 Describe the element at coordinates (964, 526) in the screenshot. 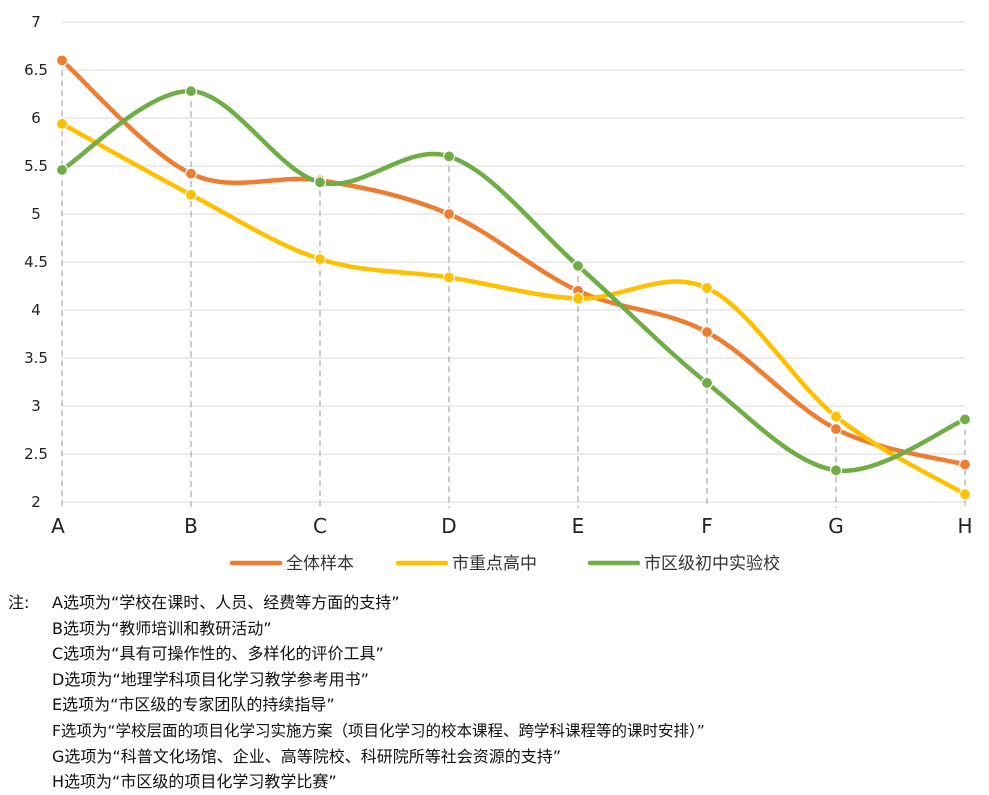

I see `x-tick-label: H` at that location.